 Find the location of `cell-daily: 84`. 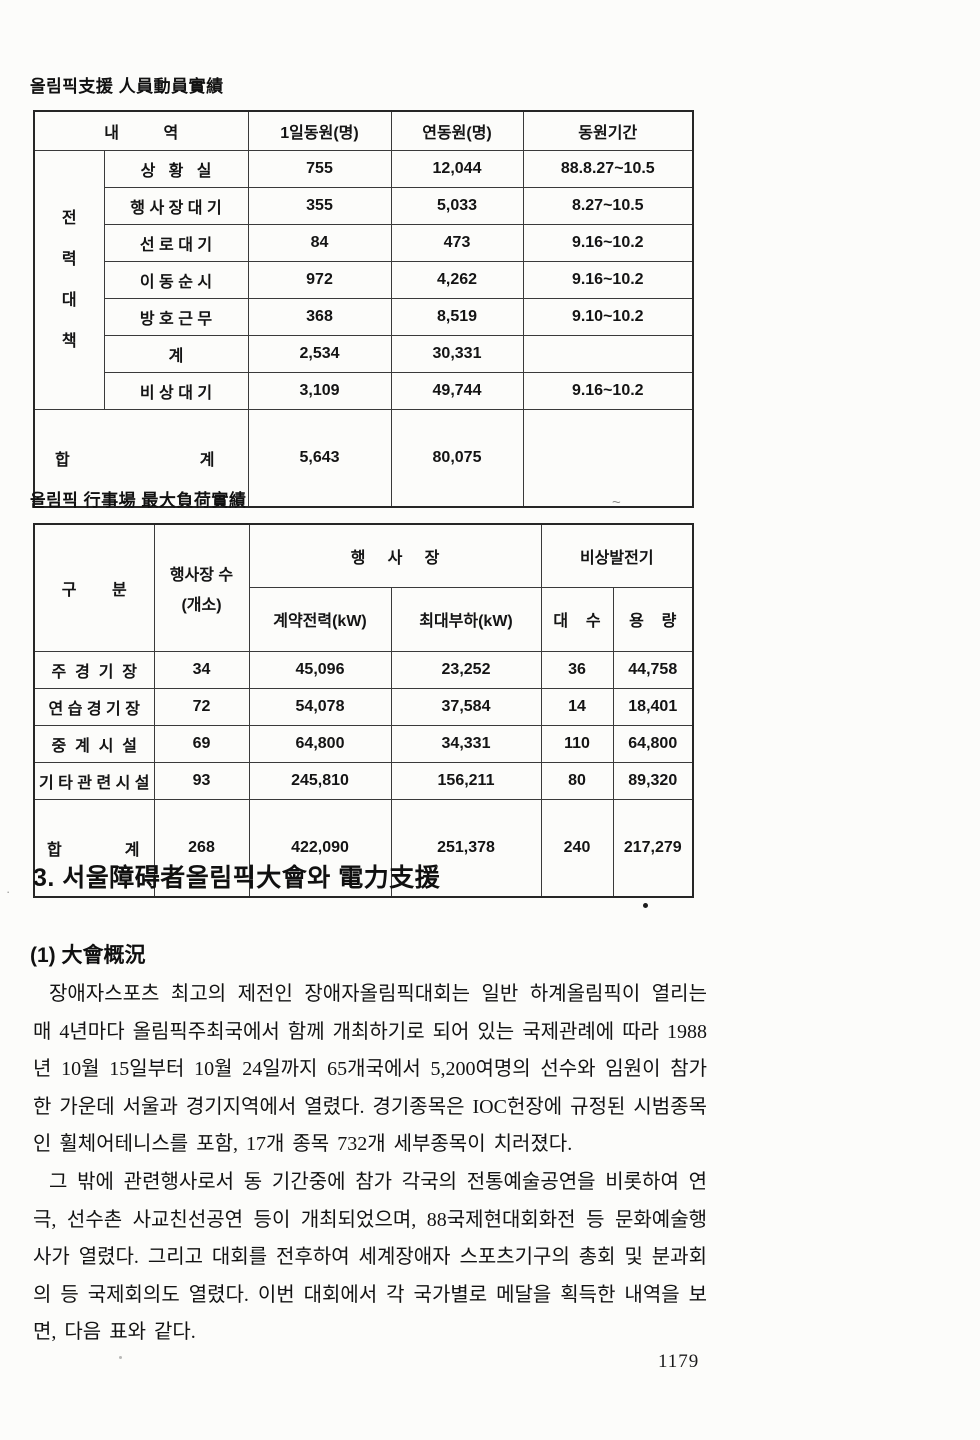

cell-daily: 84 is located at coordinates (319, 243).